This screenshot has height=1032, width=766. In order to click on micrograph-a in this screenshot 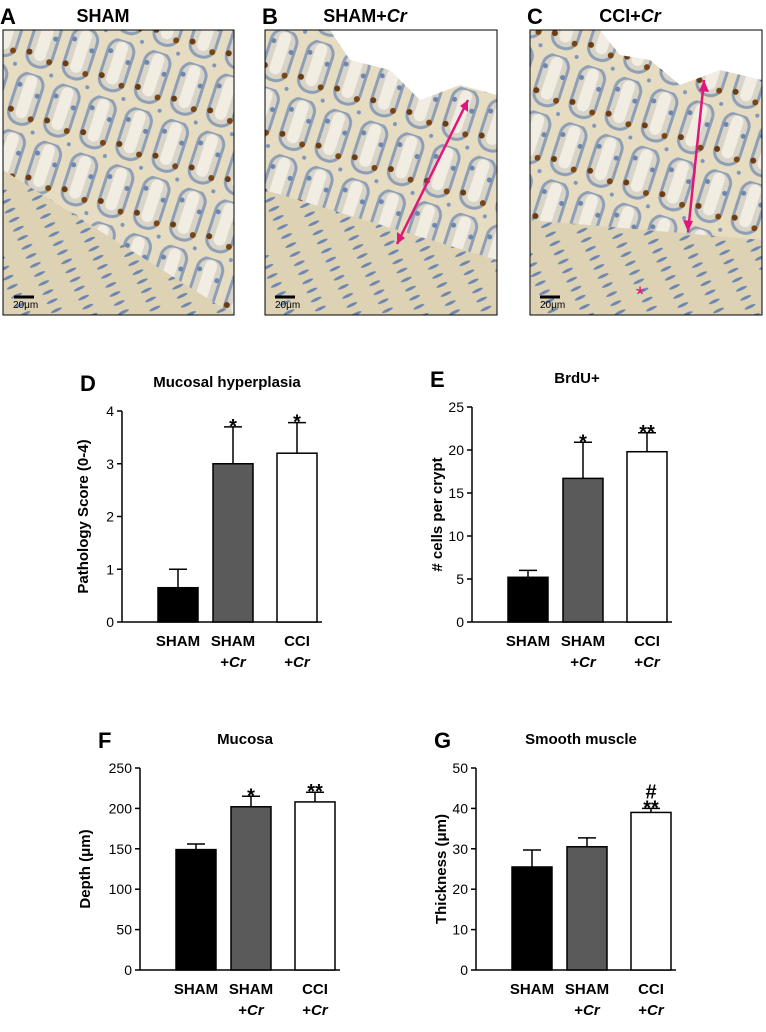, I will do `click(118, 172)`.